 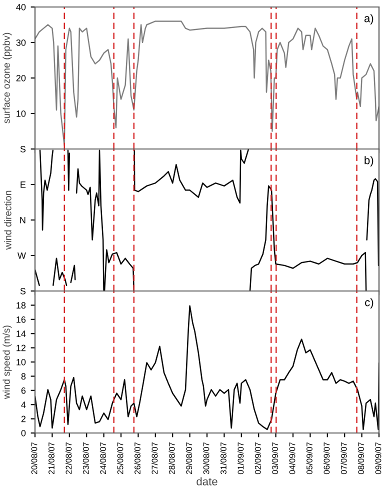 I want to click on x-tick-label: 02/09/07, so click(x=257, y=458).